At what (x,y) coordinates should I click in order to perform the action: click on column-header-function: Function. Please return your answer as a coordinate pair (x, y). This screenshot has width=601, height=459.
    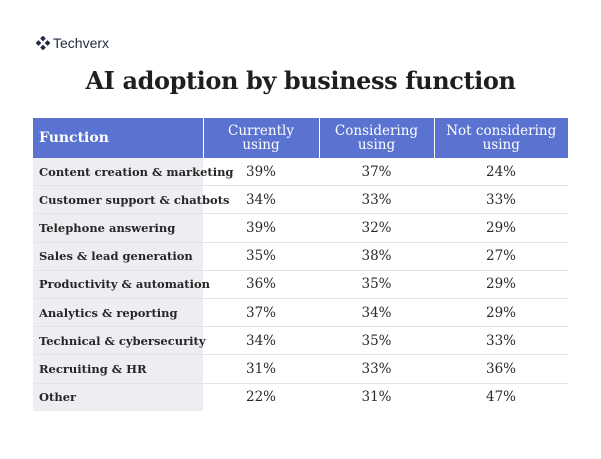
    Looking at the image, I should click on (118, 138).